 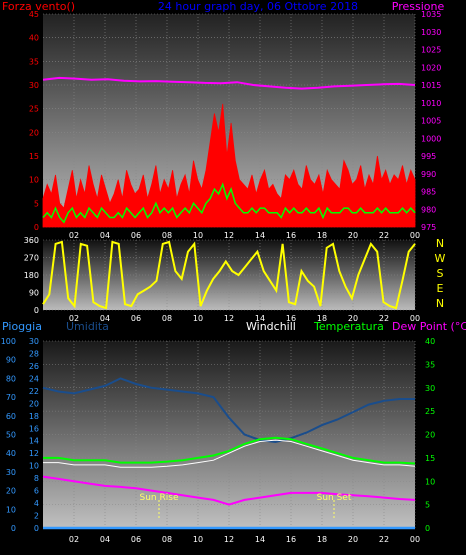 I want to click on wind-tick-label: 25, so click(x=34, y=109).